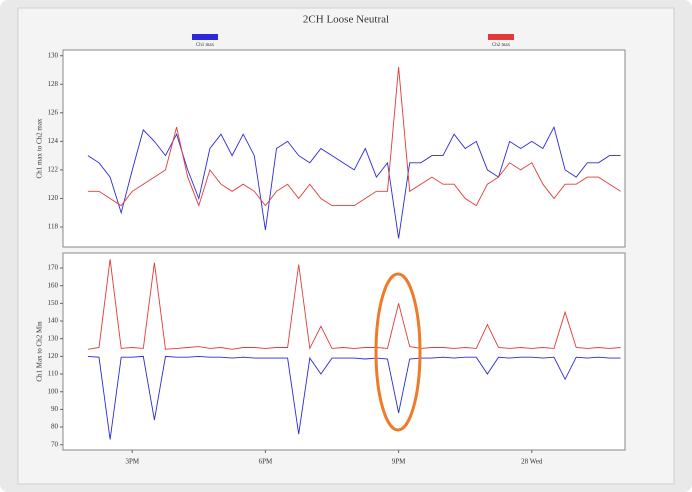  I want to click on y-axis-label: Ch1 max to Ch2 max, so click(40, 148).